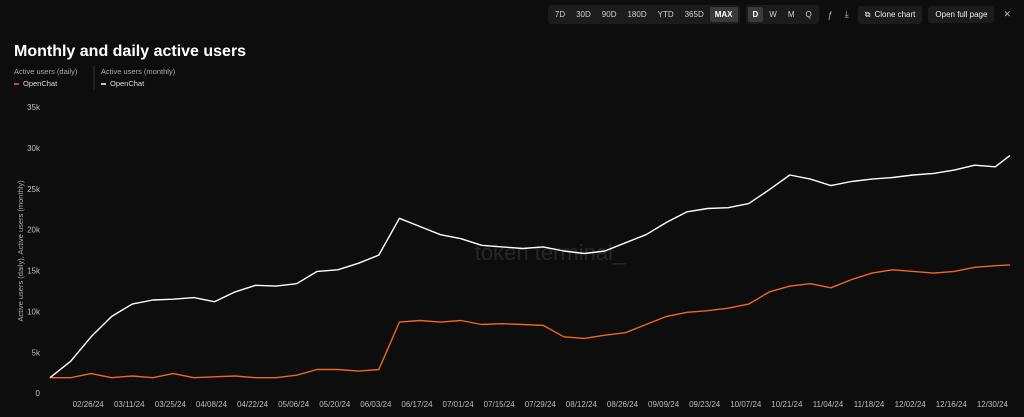  I want to click on x-tick-label: 07/29/24, so click(541, 404).